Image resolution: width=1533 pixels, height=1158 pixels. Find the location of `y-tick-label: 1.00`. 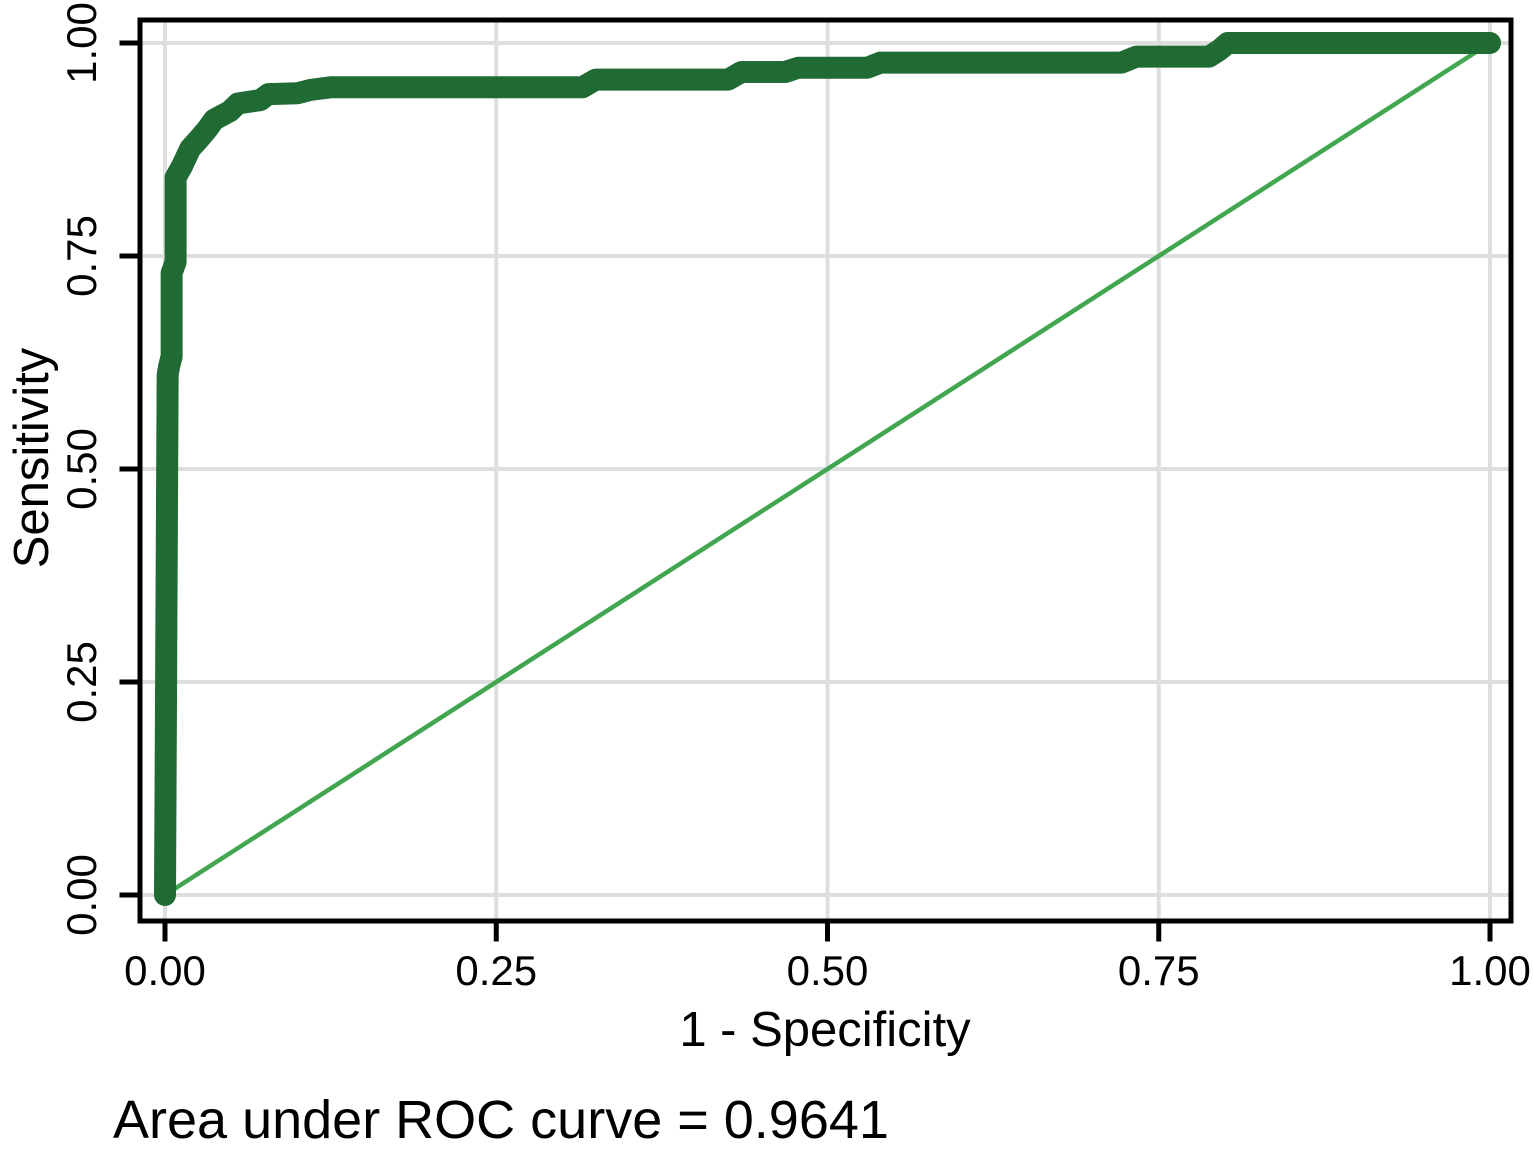

y-tick-label: 1.00 is located at coordinates (81, 43).